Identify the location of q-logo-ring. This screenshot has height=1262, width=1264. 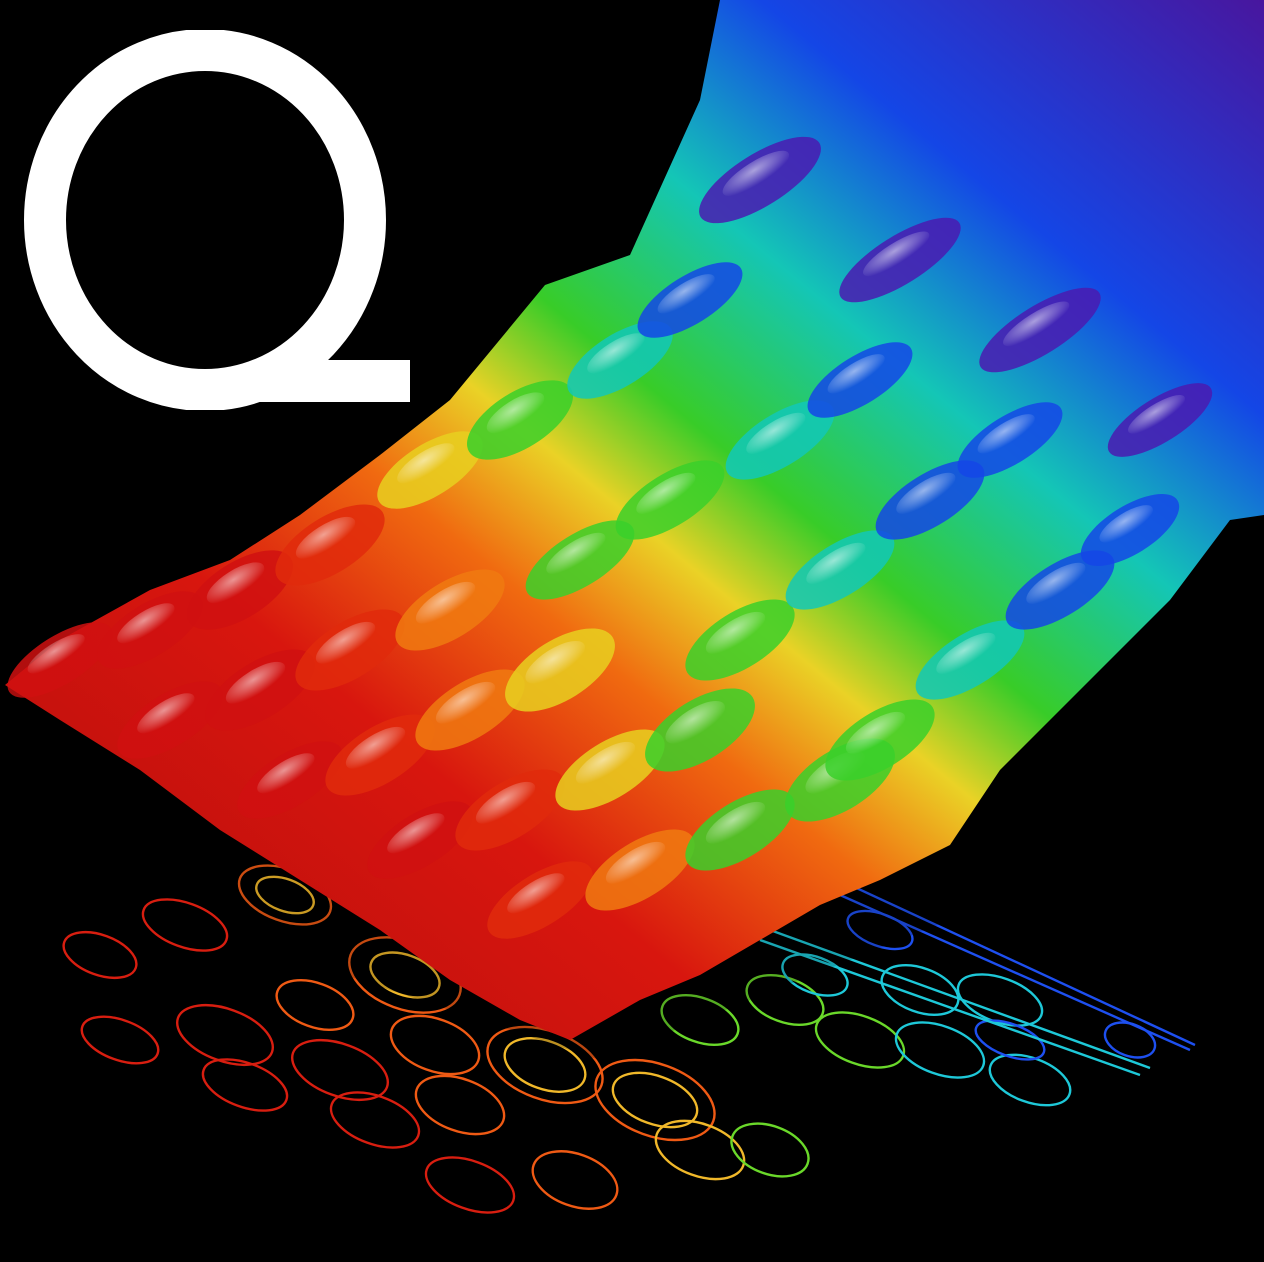
(205, 220).